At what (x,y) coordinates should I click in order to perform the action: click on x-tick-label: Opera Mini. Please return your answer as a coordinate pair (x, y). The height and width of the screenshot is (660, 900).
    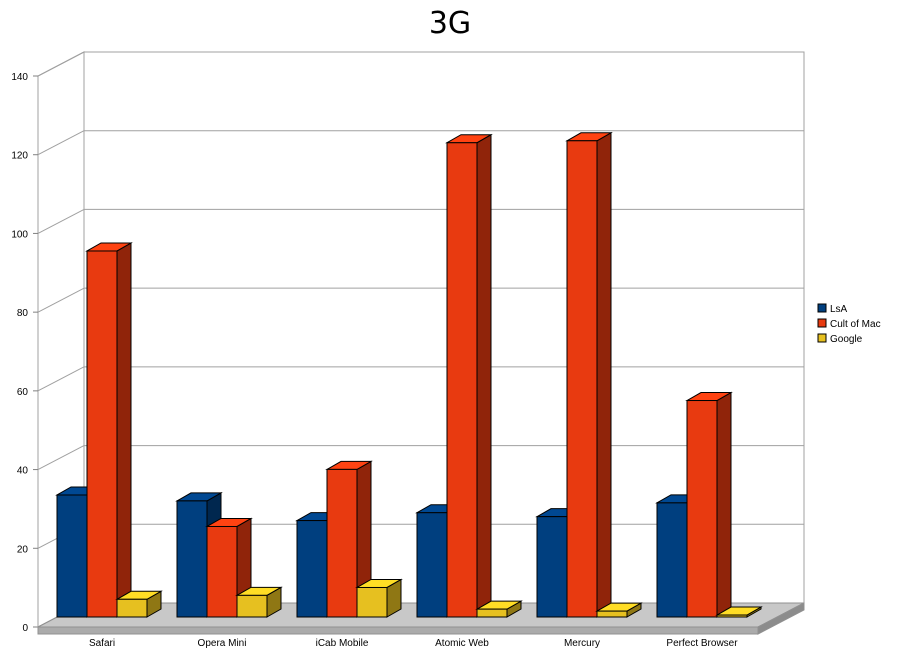
    Looking at the image, I should click on (222, 643).